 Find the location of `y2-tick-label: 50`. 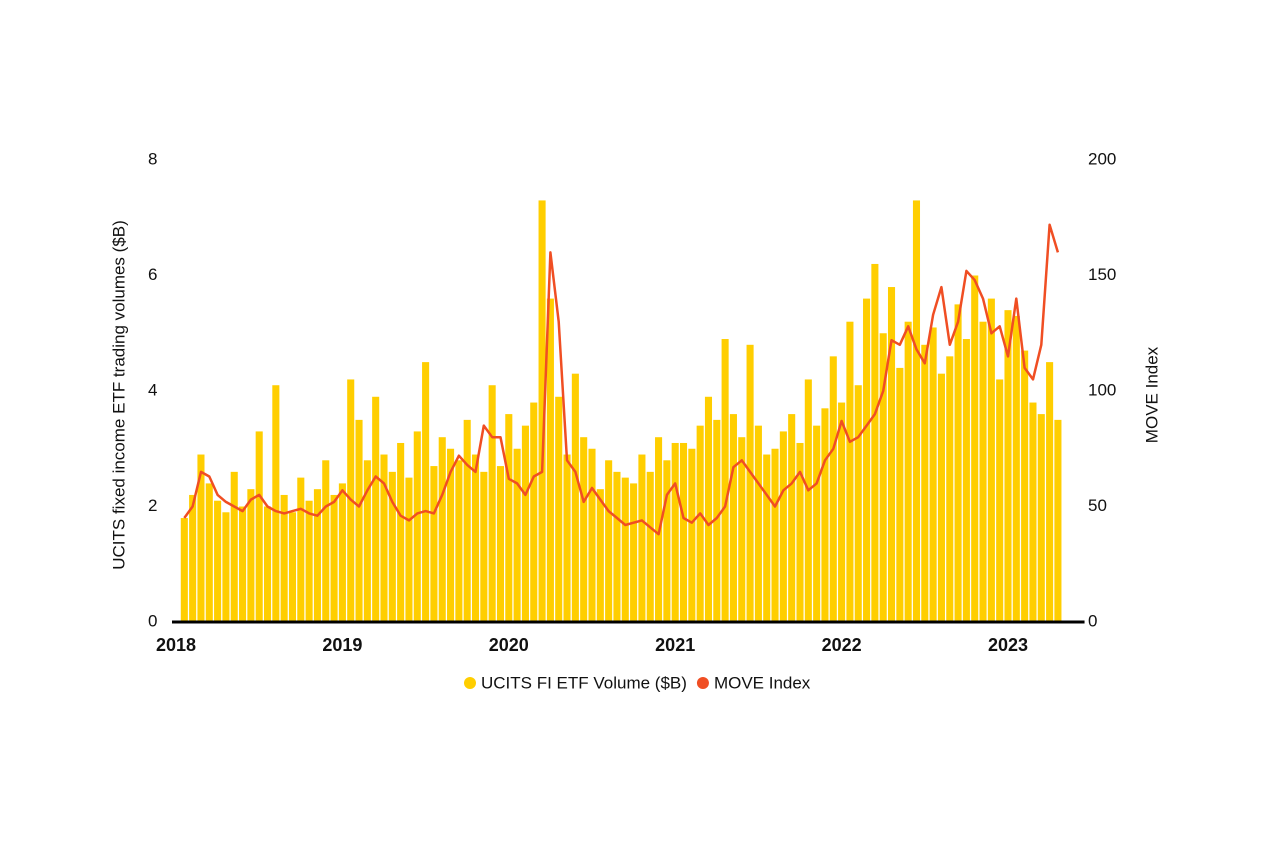

y2-tick-label: 50 is located at coordinates (1097, 505).